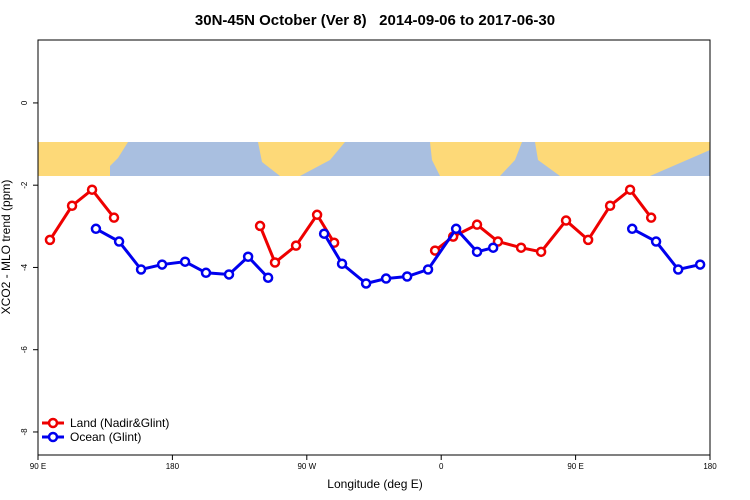 The image size is (750, 500). What do you see at coordinates (306, 466) in the screenshot?
I see `x-tick-label: 90 W` at bounding box center [306, 466].